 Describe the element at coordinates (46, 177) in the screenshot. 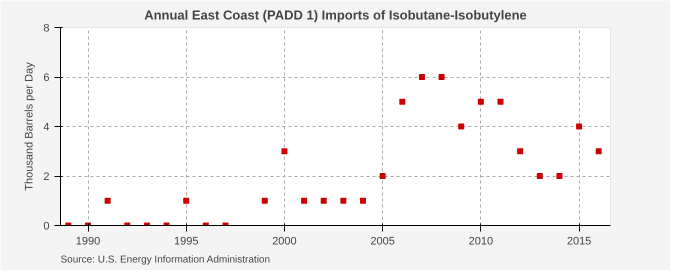

I see `y-tick-label: 2` at that location.